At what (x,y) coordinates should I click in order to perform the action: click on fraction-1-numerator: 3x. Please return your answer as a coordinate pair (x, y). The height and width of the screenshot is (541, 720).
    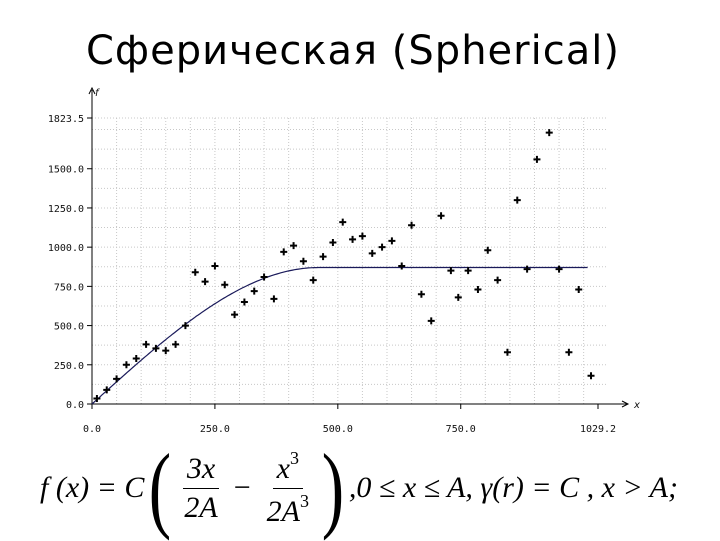
    Looking at the image, I should click on (201, 470).